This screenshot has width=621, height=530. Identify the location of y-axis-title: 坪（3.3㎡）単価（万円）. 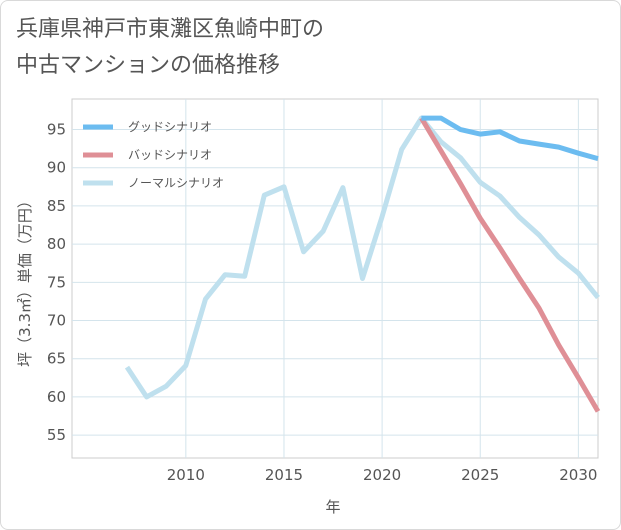
(25, 280).